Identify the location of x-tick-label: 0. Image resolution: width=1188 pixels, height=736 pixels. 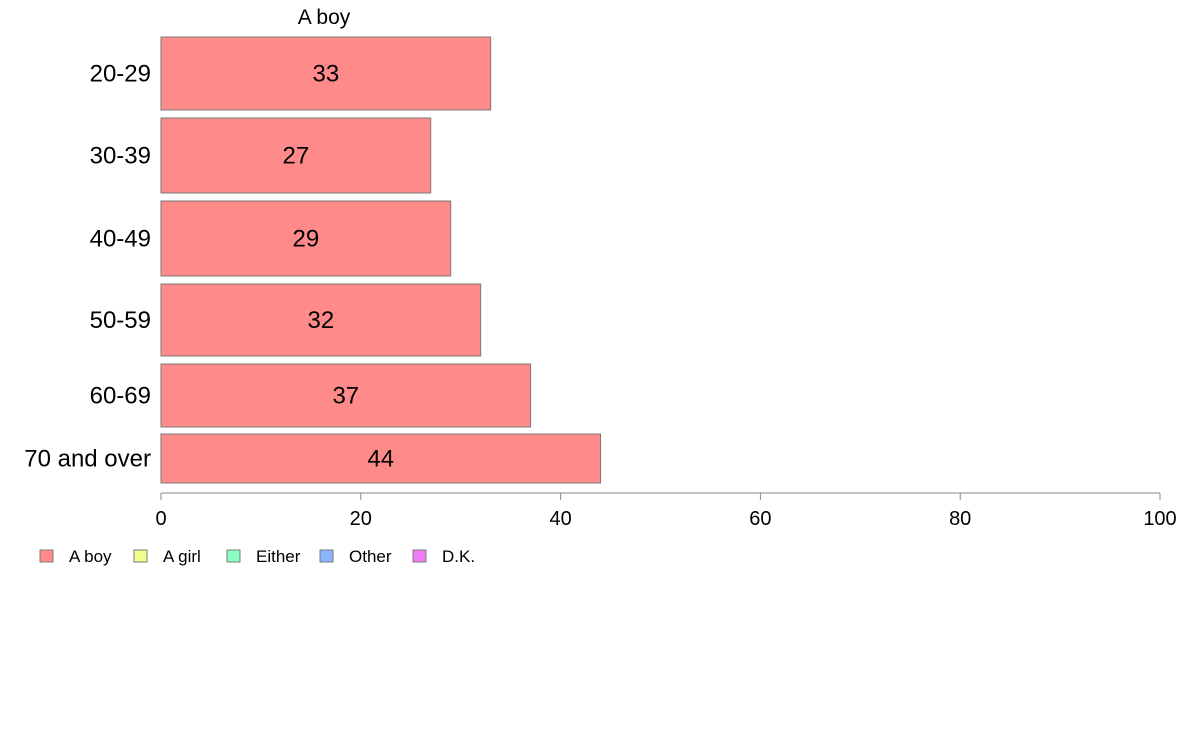
(160, 519).